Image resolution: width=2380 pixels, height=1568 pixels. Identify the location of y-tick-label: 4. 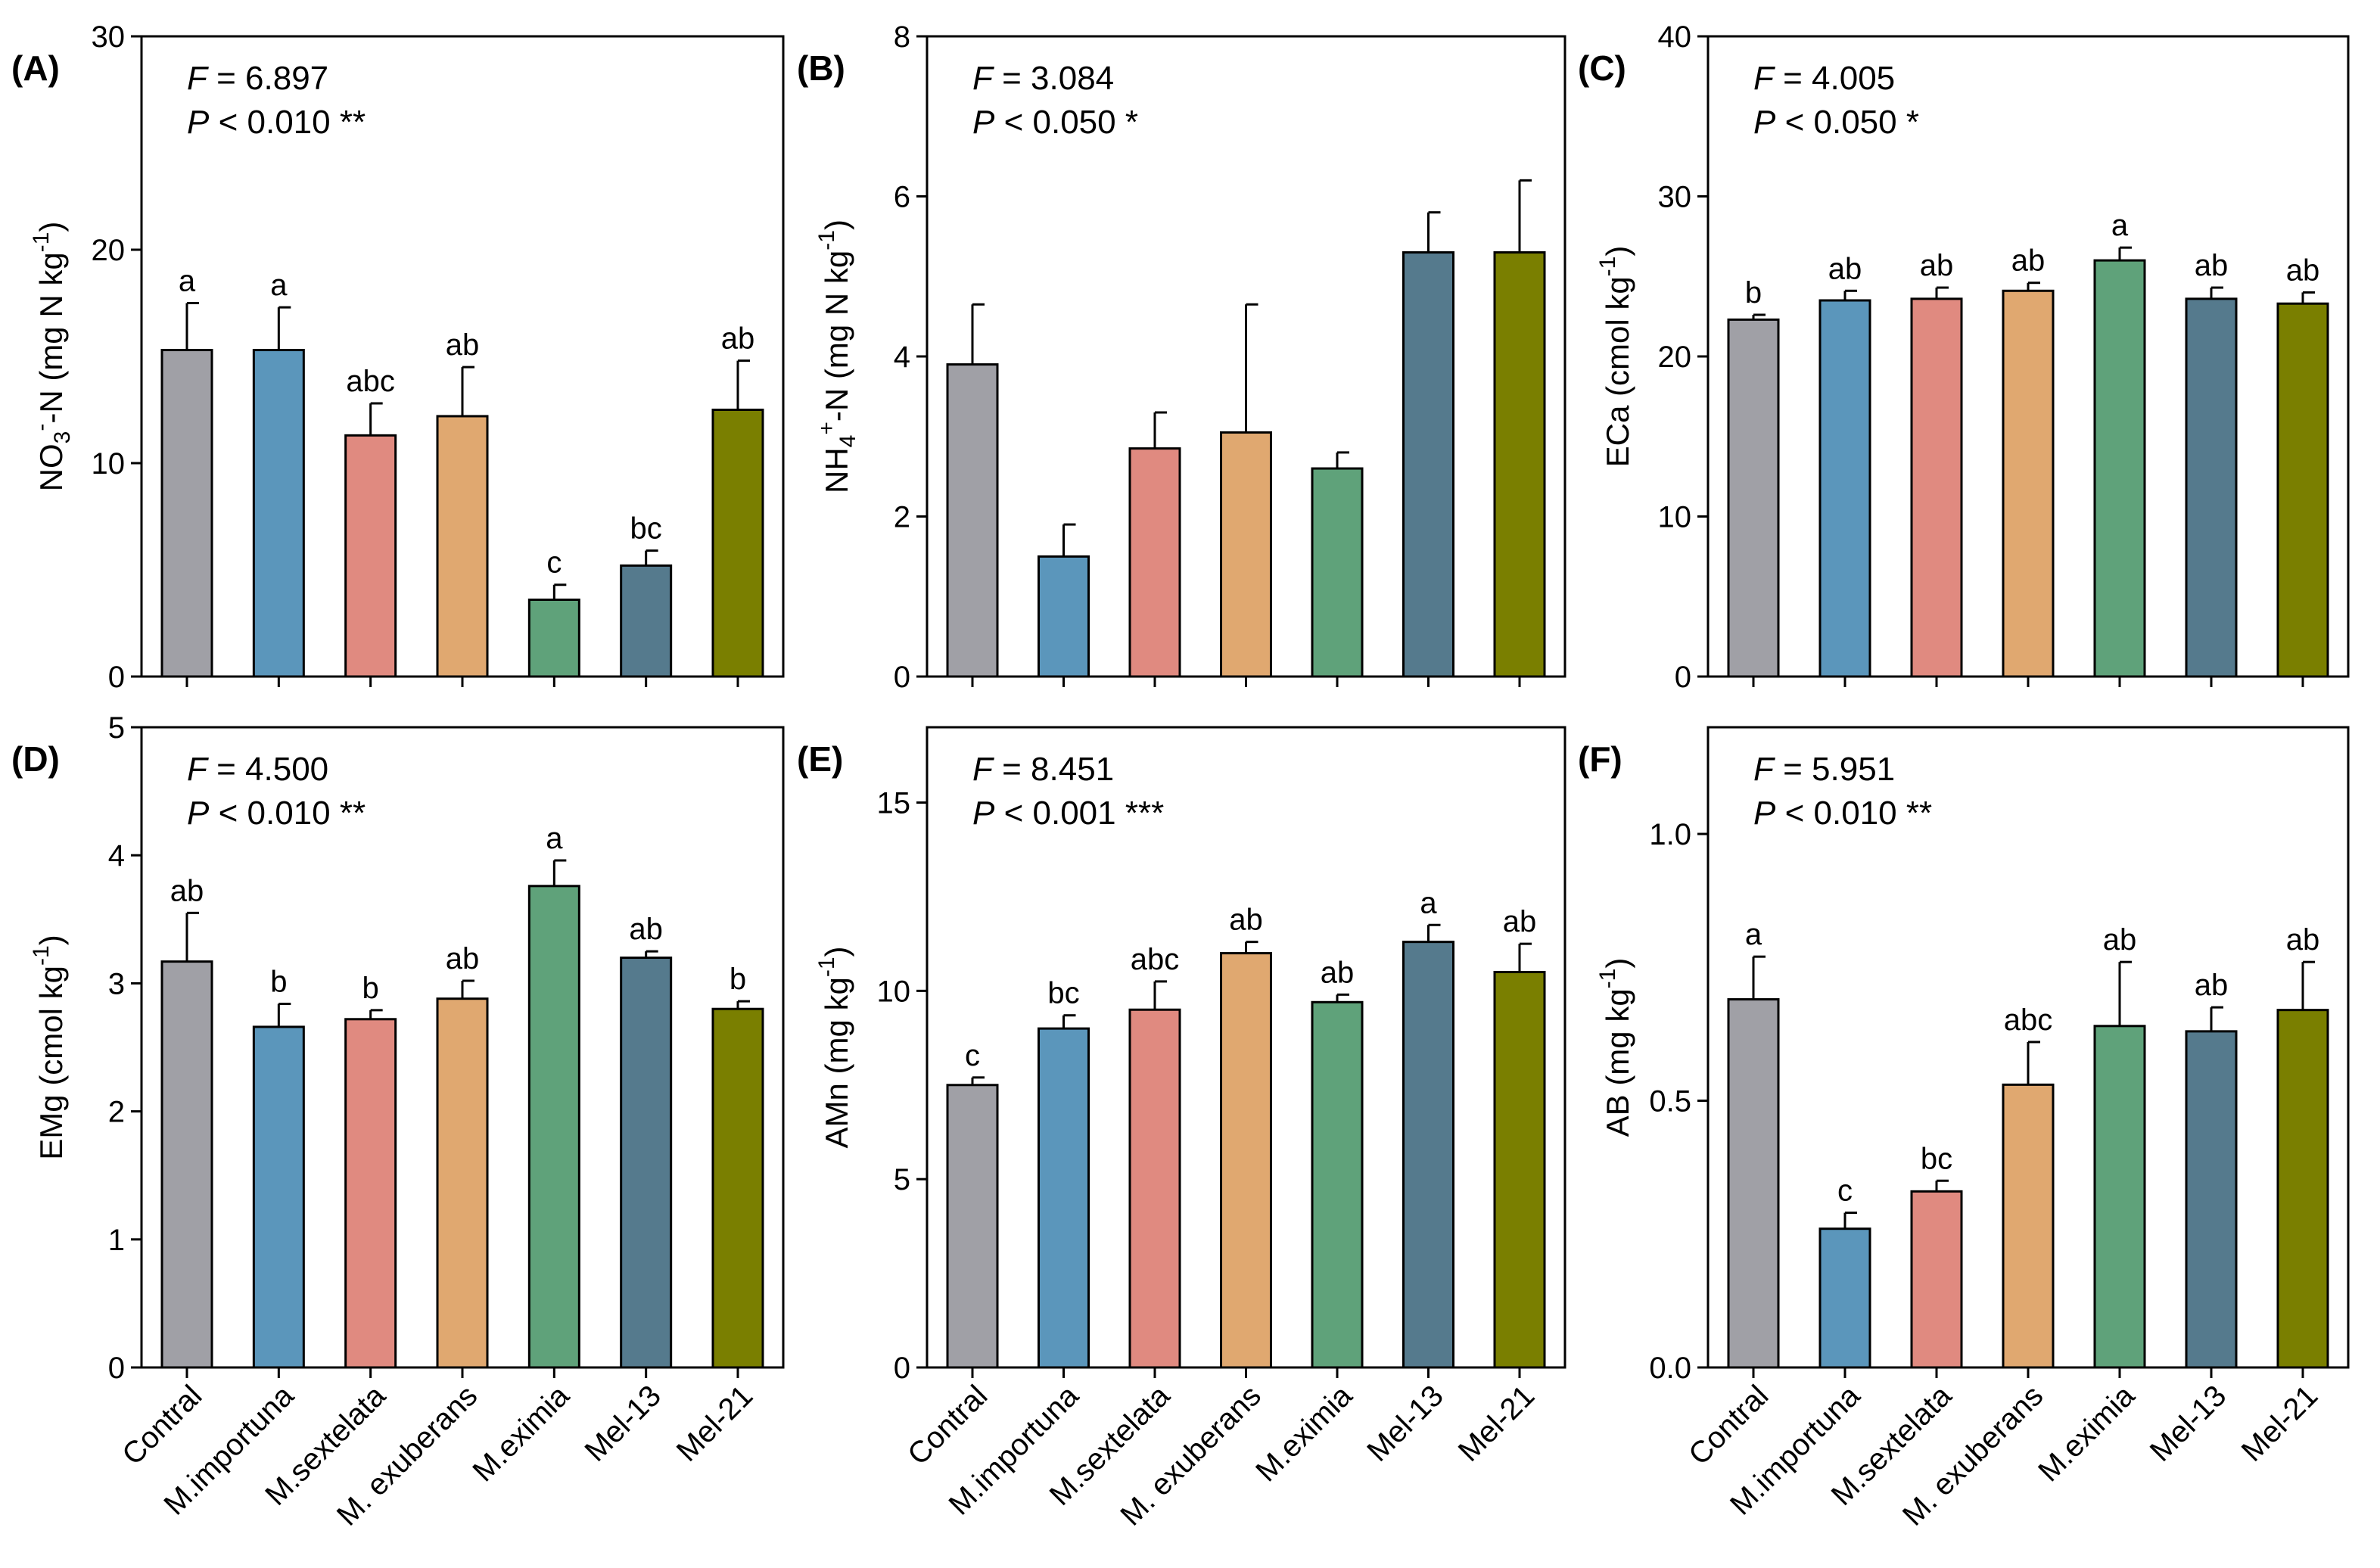
(116, 856).